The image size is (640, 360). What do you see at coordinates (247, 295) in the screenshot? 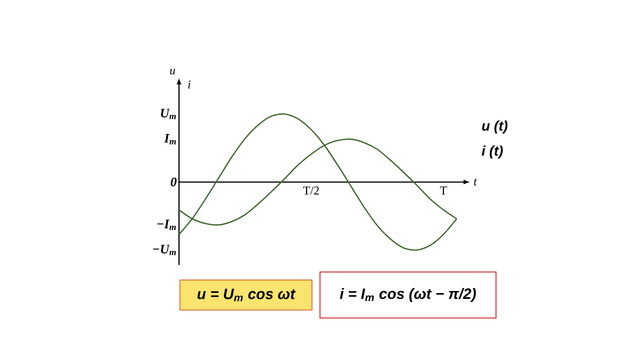
I see `text: u = U$_{m}$ cos ωt` at bounding box center [247, 295].